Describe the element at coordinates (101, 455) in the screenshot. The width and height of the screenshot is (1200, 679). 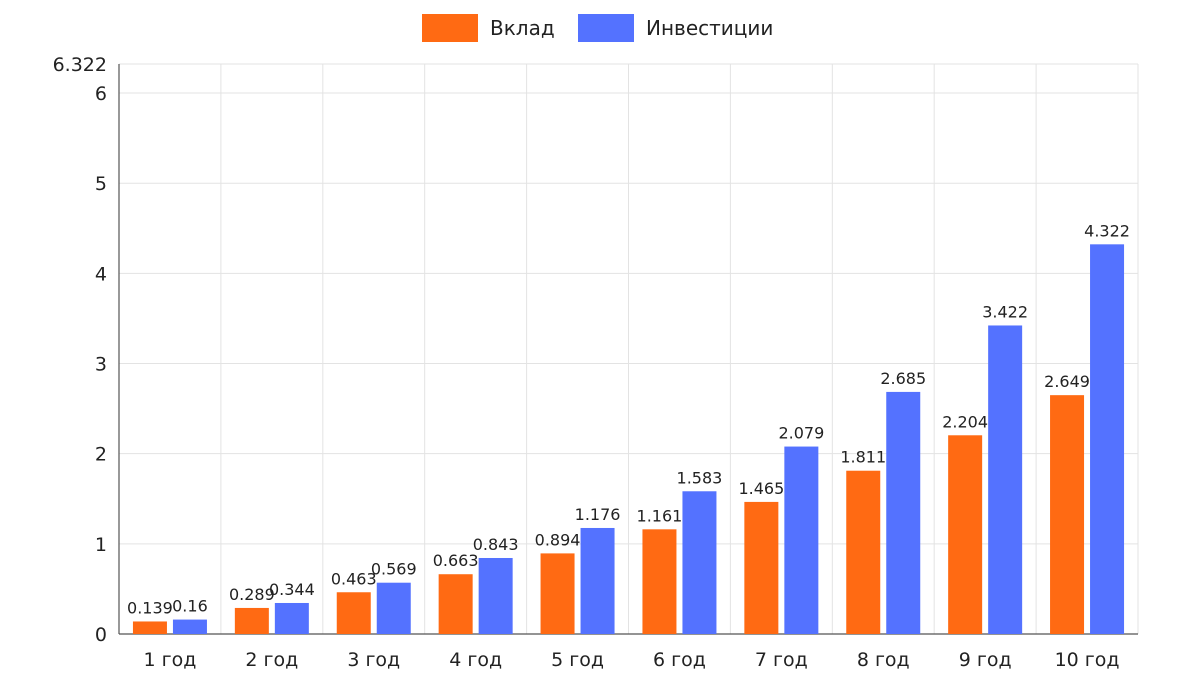
I see `y-tick-label: 2` at that location.